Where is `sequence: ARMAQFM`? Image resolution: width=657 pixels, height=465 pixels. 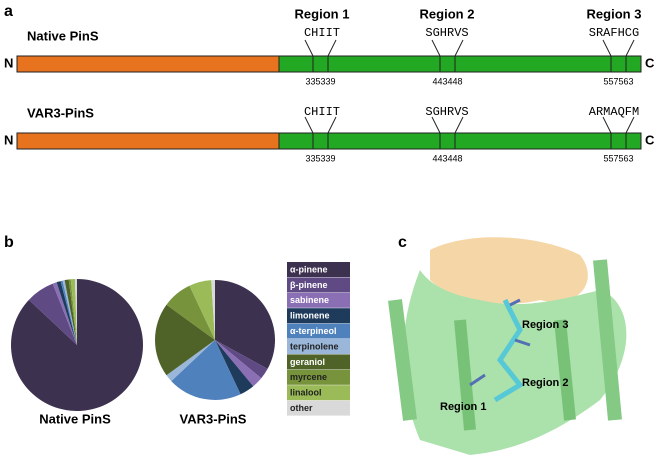
sequence: ARMAQFM is located at coordinates (614, 112).